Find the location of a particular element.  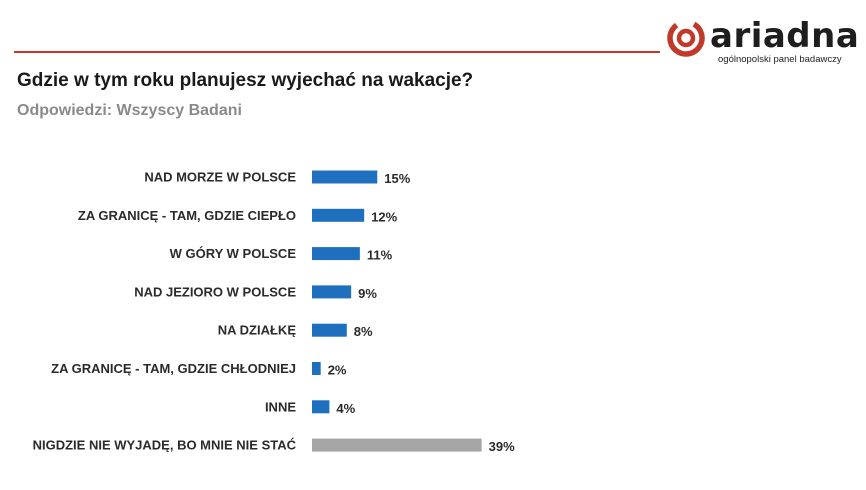

value-label: 11% is located at coordinates (380, 255).